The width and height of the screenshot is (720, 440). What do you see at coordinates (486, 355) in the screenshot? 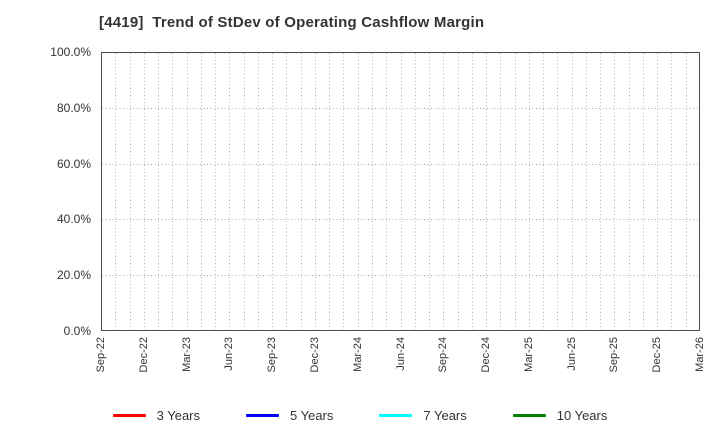
I see `x-axis-tick-label: Dec-24` at bounding box center [486, 355].